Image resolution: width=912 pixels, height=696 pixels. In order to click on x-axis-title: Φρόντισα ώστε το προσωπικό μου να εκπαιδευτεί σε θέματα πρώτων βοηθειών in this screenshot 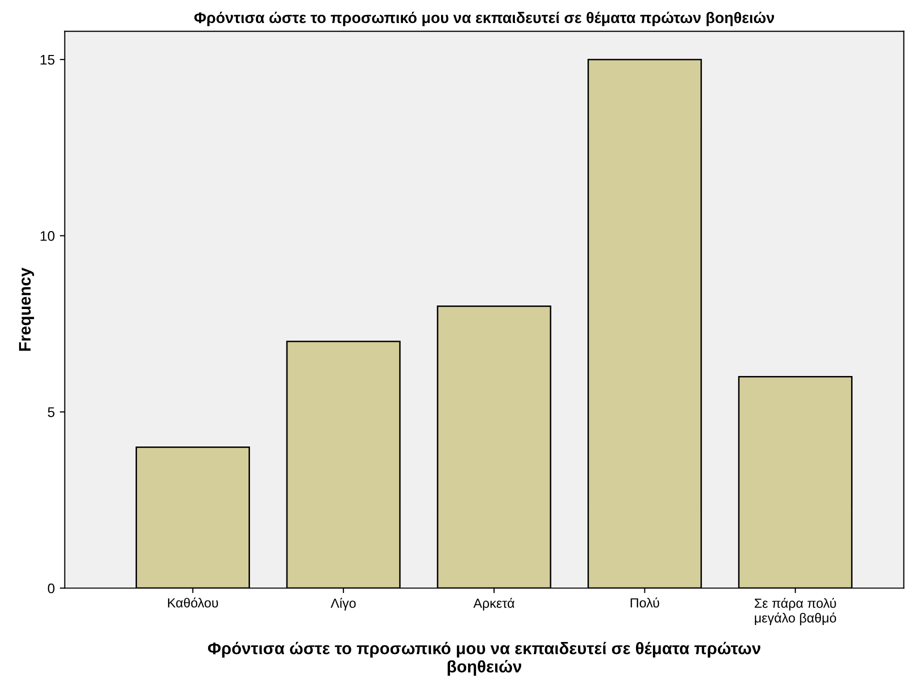, I will do `click(484, 659)`.